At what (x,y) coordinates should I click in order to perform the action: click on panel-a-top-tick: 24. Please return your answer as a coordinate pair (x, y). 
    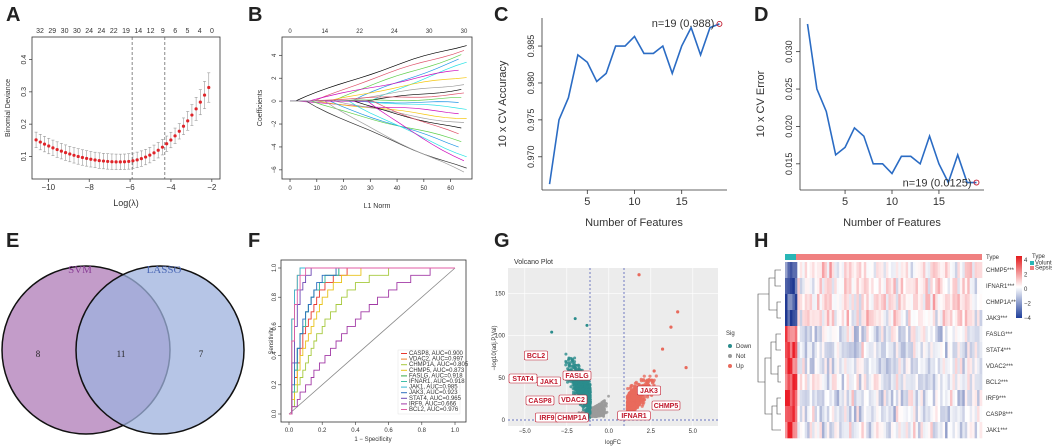
    Looking at the image, I should click on (102, 31).